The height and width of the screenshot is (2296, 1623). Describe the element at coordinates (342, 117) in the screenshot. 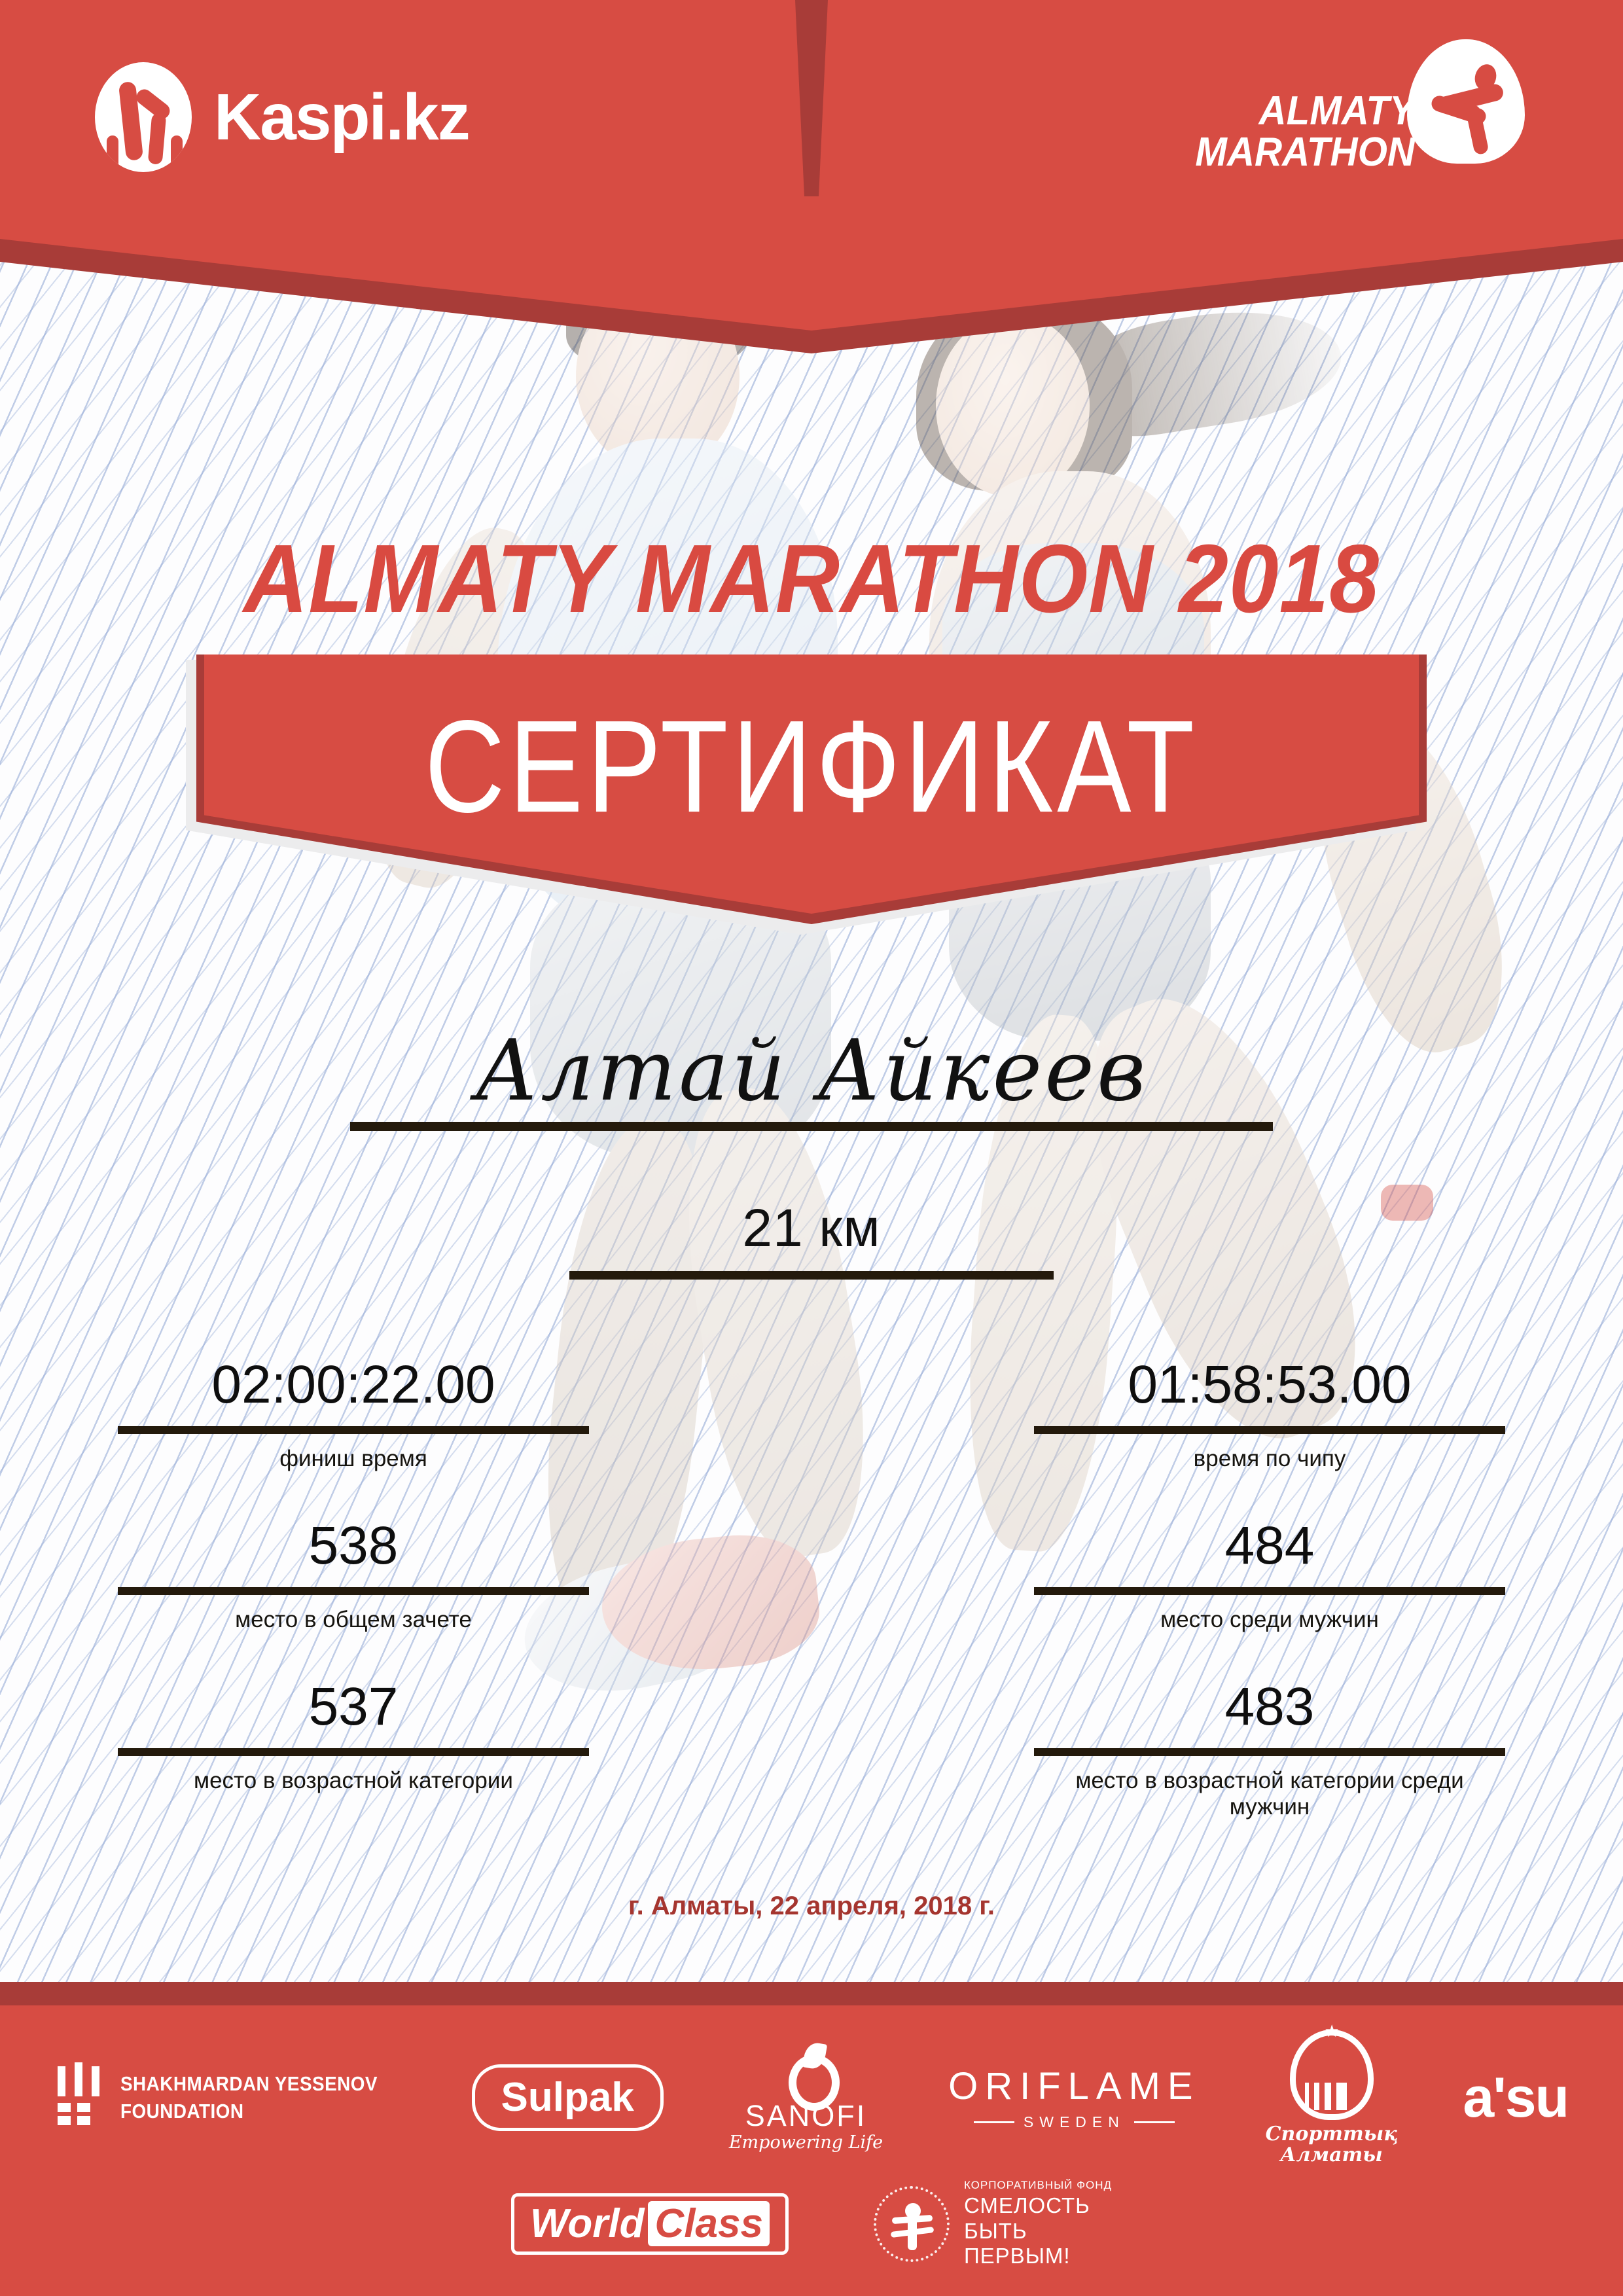

I see `kaspi-wordmark: Kaspi.kz` at that location.